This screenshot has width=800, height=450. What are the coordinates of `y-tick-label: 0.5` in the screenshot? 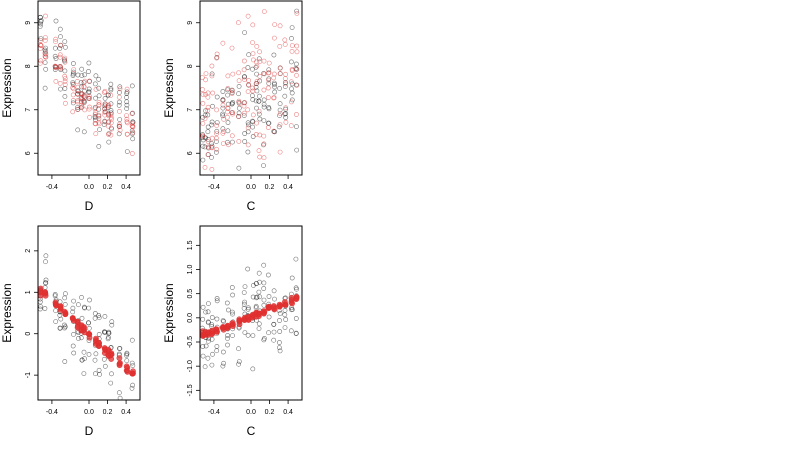 It's located at (190, 294).